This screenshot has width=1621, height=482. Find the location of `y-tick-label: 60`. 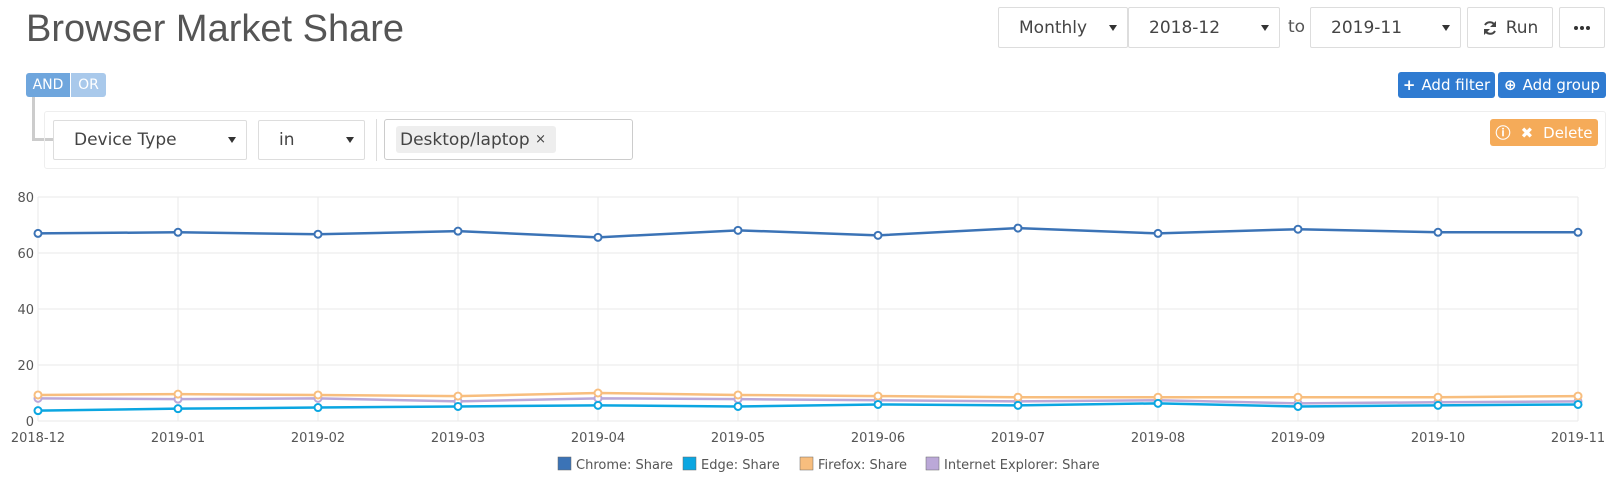

y-tick-label: 60 is located at coordinates (25, 254).